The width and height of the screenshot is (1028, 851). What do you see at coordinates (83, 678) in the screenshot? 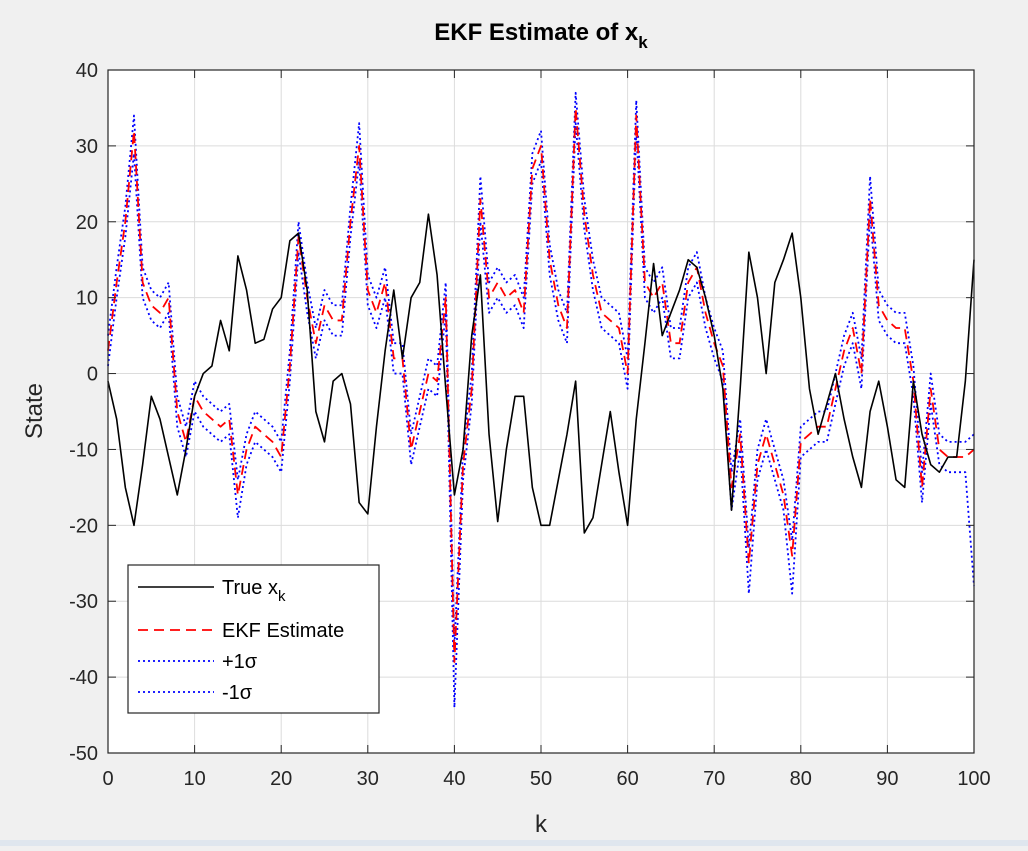
I see `y-tick-label: -40` at bounding box center [83, 678].